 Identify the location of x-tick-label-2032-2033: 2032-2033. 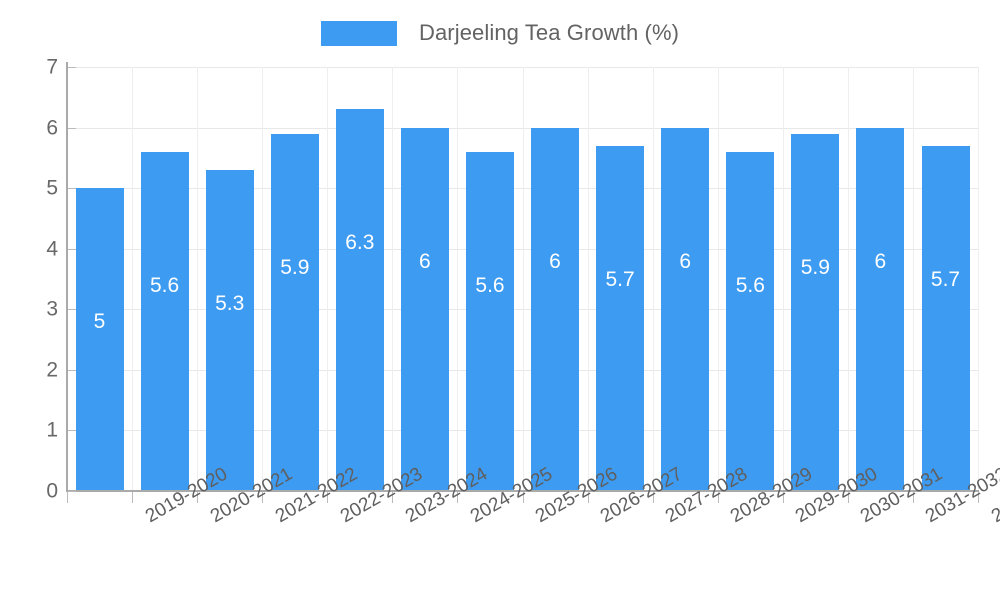
(993, 495).